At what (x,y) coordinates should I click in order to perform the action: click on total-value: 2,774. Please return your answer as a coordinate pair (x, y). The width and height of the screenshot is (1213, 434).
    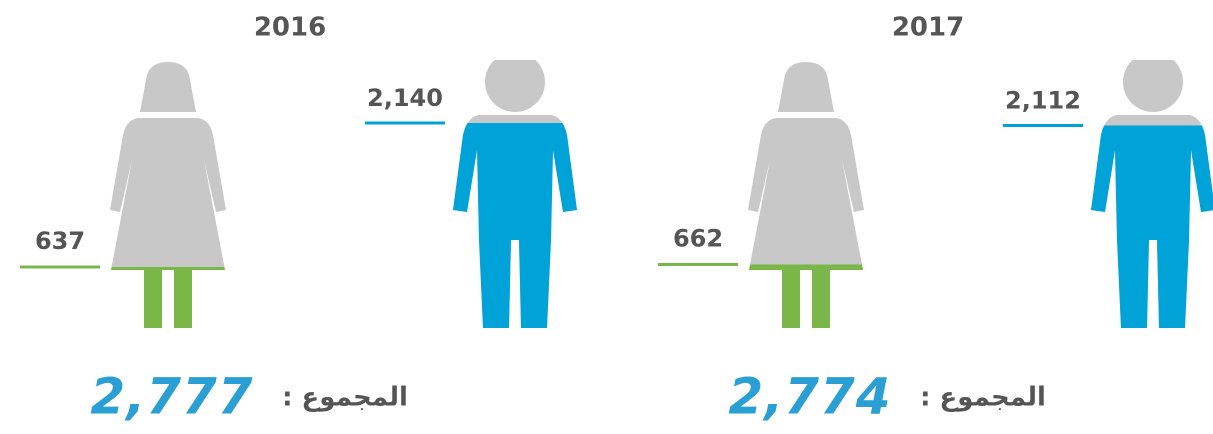
    Looking at the image, I should click on (809, 397).